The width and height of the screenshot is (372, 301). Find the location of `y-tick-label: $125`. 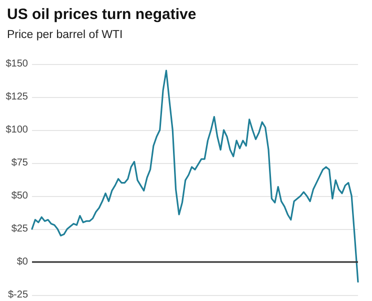

y-tick-label: $125 is located at coordinates (17, 97).